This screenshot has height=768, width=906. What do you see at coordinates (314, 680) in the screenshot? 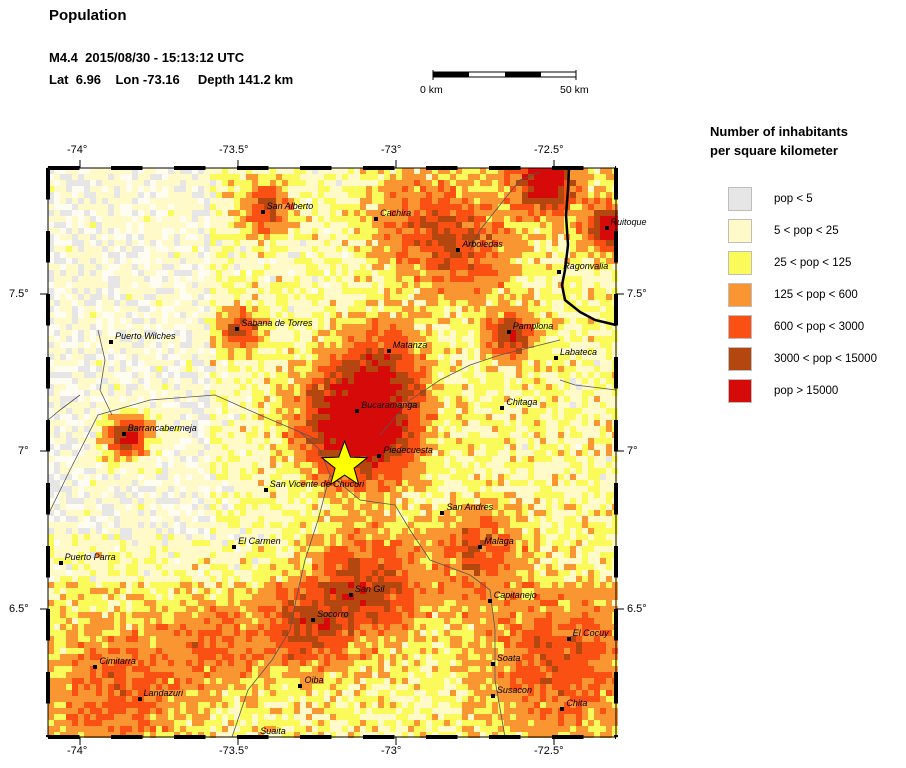
I see `city-label: Oiba` at bounding box center [314, 680].